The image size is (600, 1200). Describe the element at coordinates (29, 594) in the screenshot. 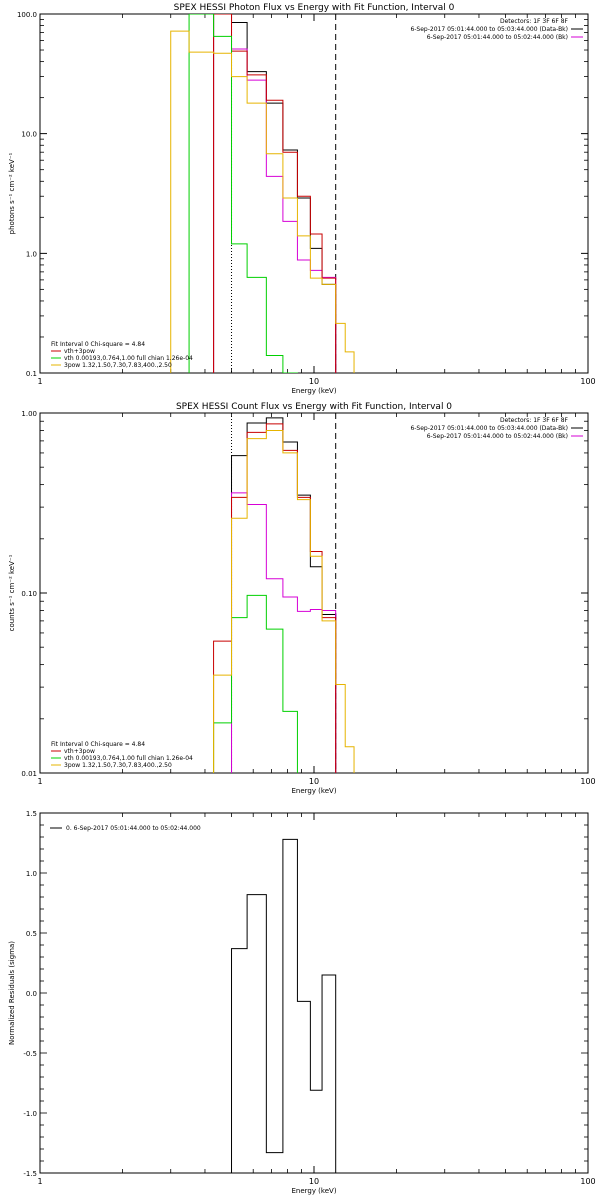

I see `y-tick-label: 0.10` at that location.